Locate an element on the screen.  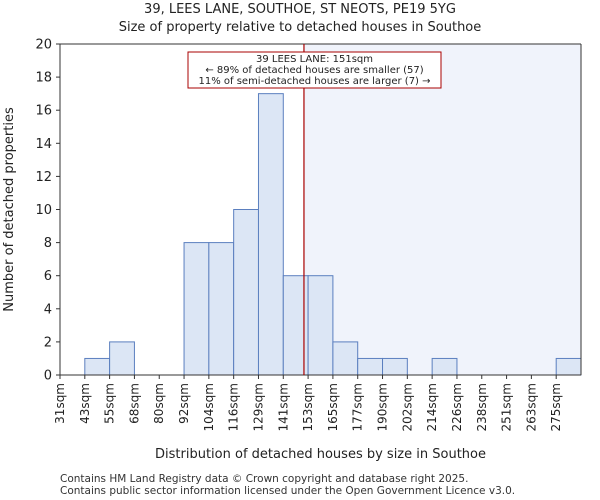
x-tick-label: 263sqm is located at coordinates (531, 407).